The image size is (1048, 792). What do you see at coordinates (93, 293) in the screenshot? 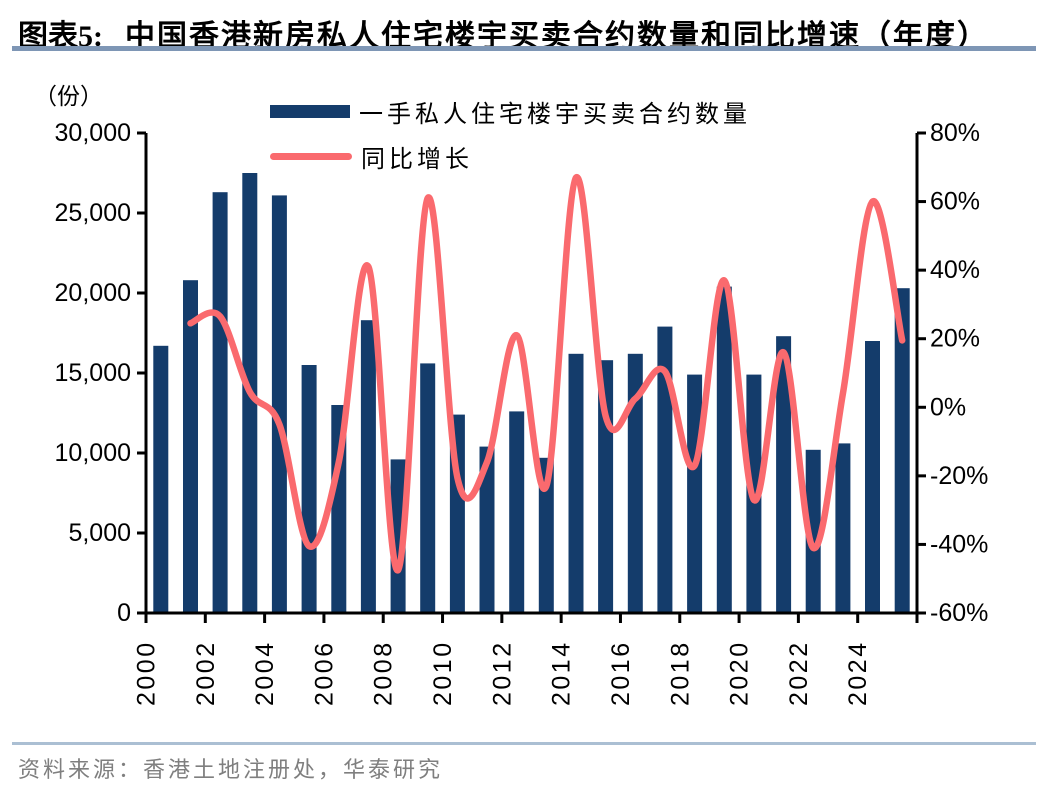
I see `left-axis-tick-label: 20,000` at bounding box center [93, 293].